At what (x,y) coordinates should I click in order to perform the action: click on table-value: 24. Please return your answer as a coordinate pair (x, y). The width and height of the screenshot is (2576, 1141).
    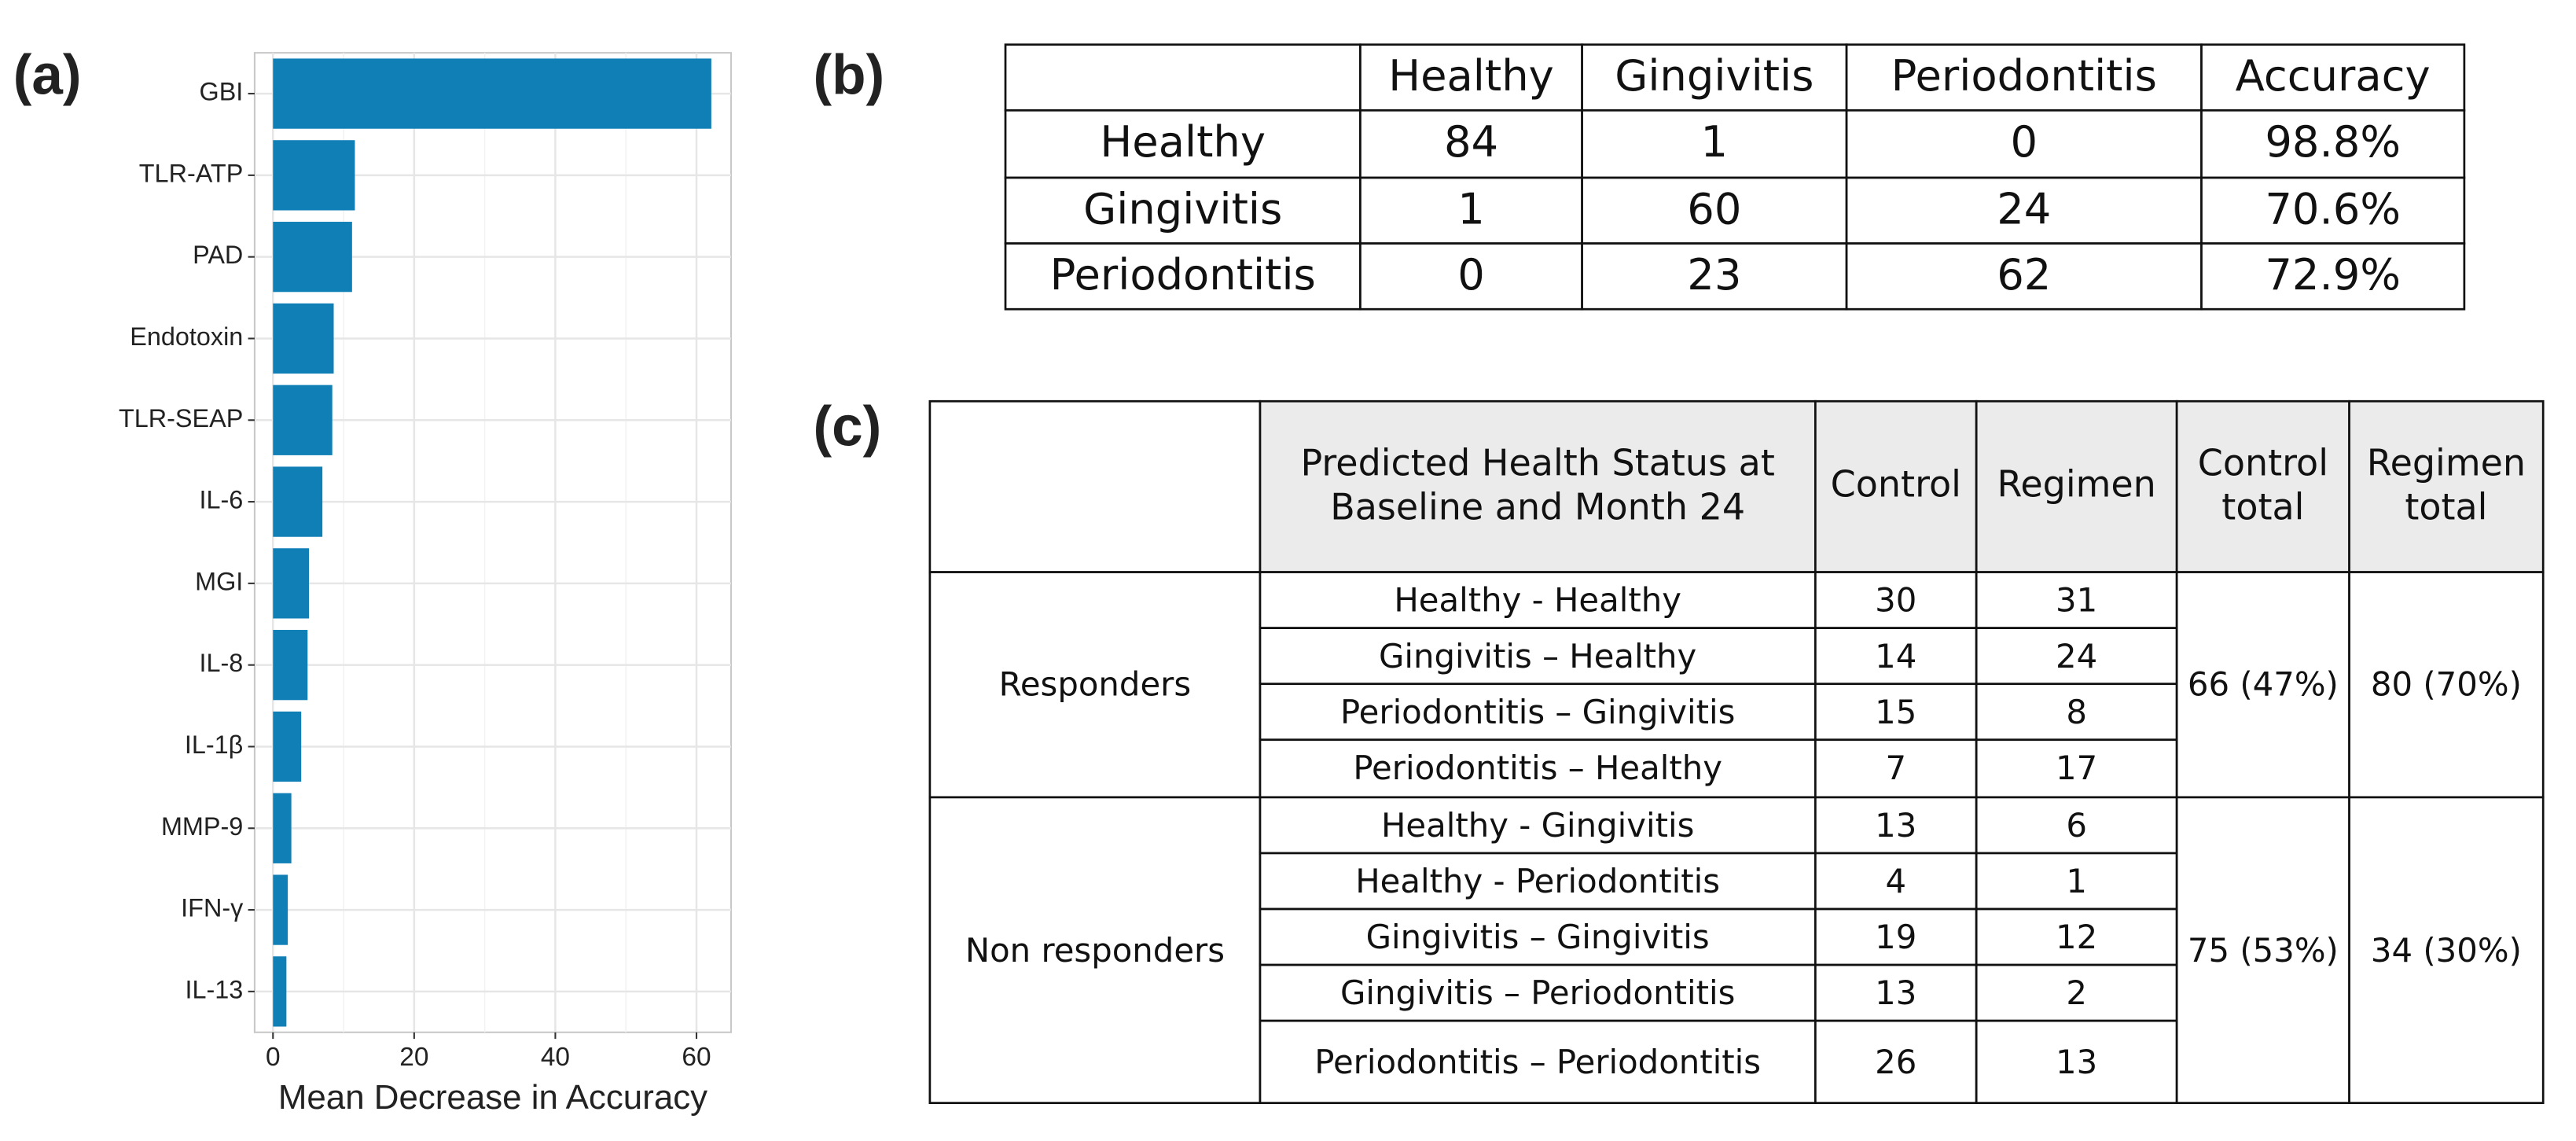
    Looking at the image, I should click on (2077, 655).